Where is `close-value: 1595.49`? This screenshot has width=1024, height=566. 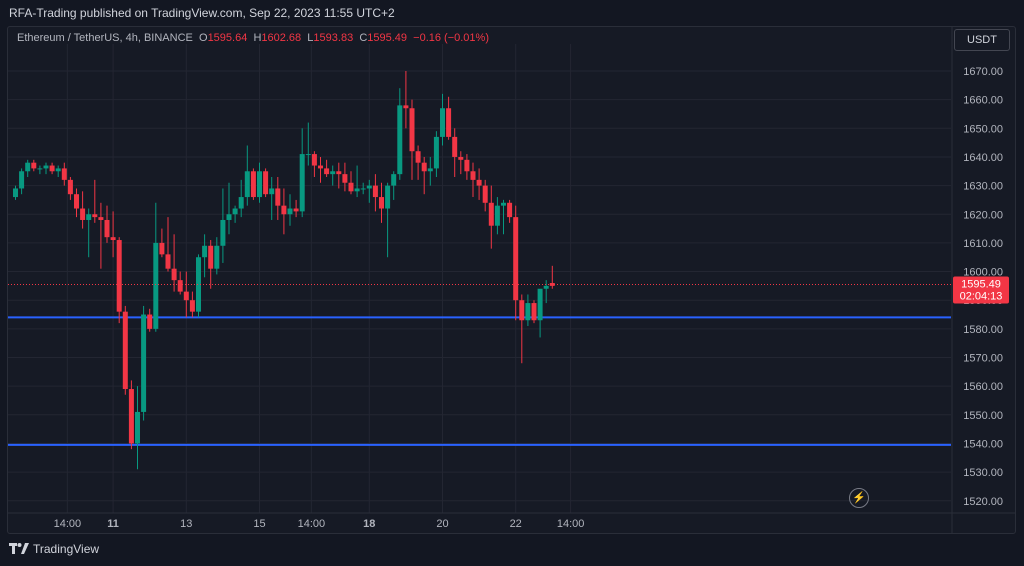
close-value: 1595.49 is located at coordinates (387, 38).